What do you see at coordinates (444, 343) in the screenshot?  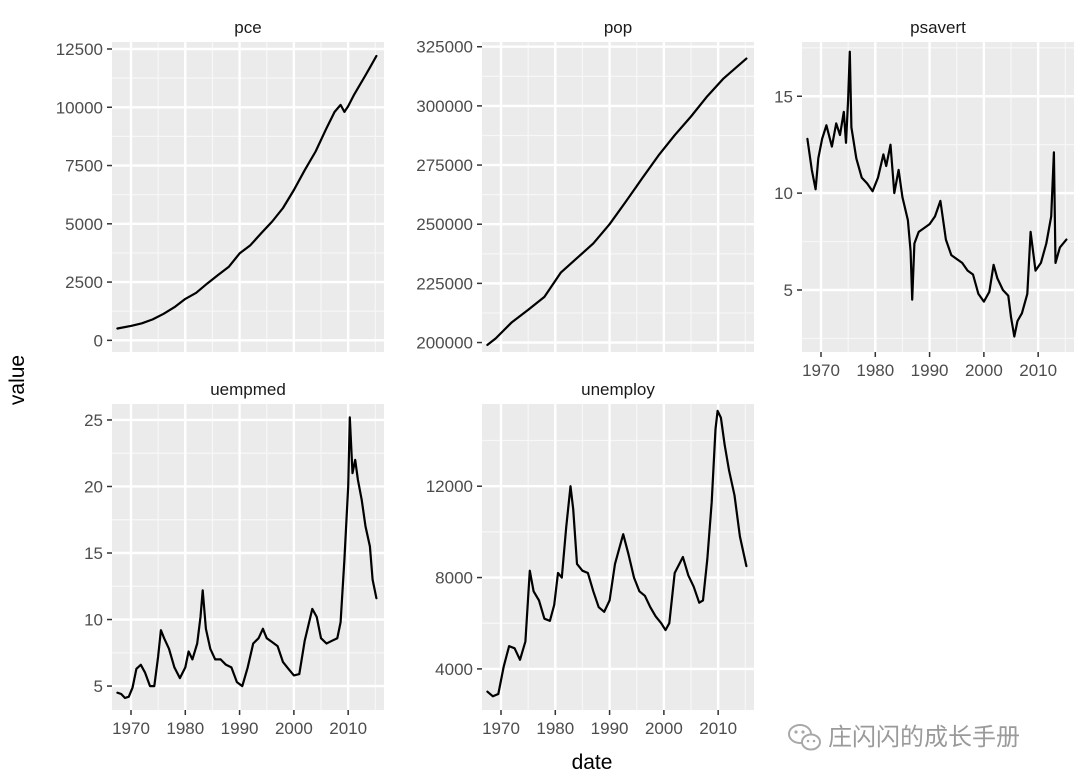 I see `y-tick-label: 200000` at bounding box center [444, 343].